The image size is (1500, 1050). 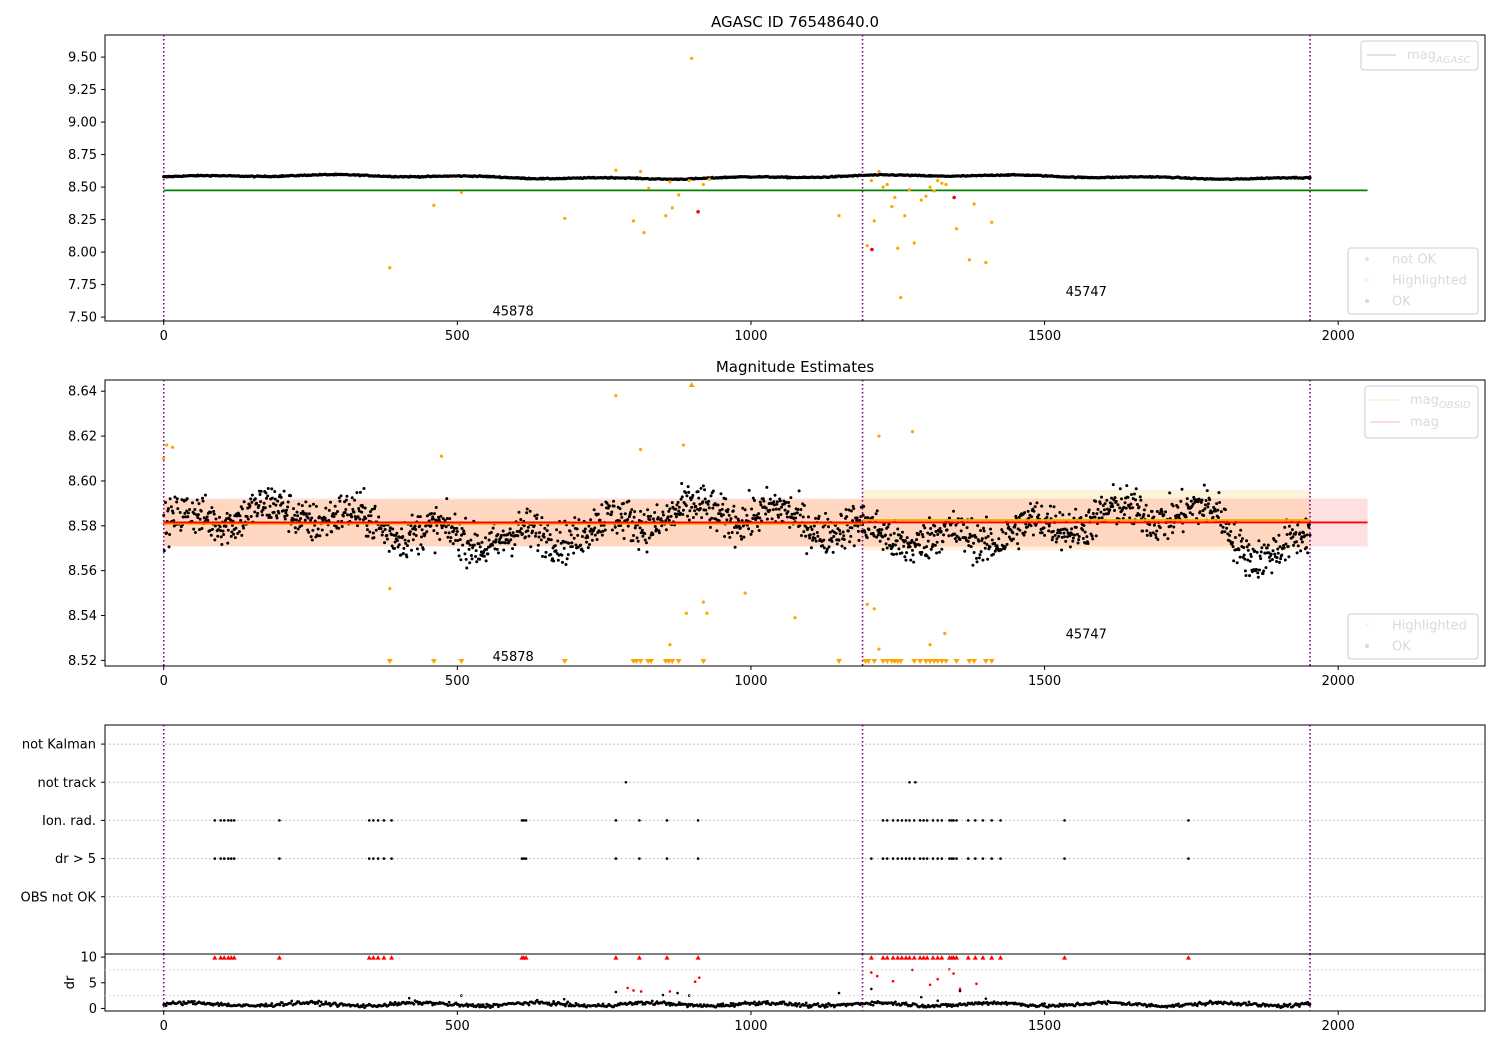 I want to click on below-range-marker, so click(x=868, y=661).